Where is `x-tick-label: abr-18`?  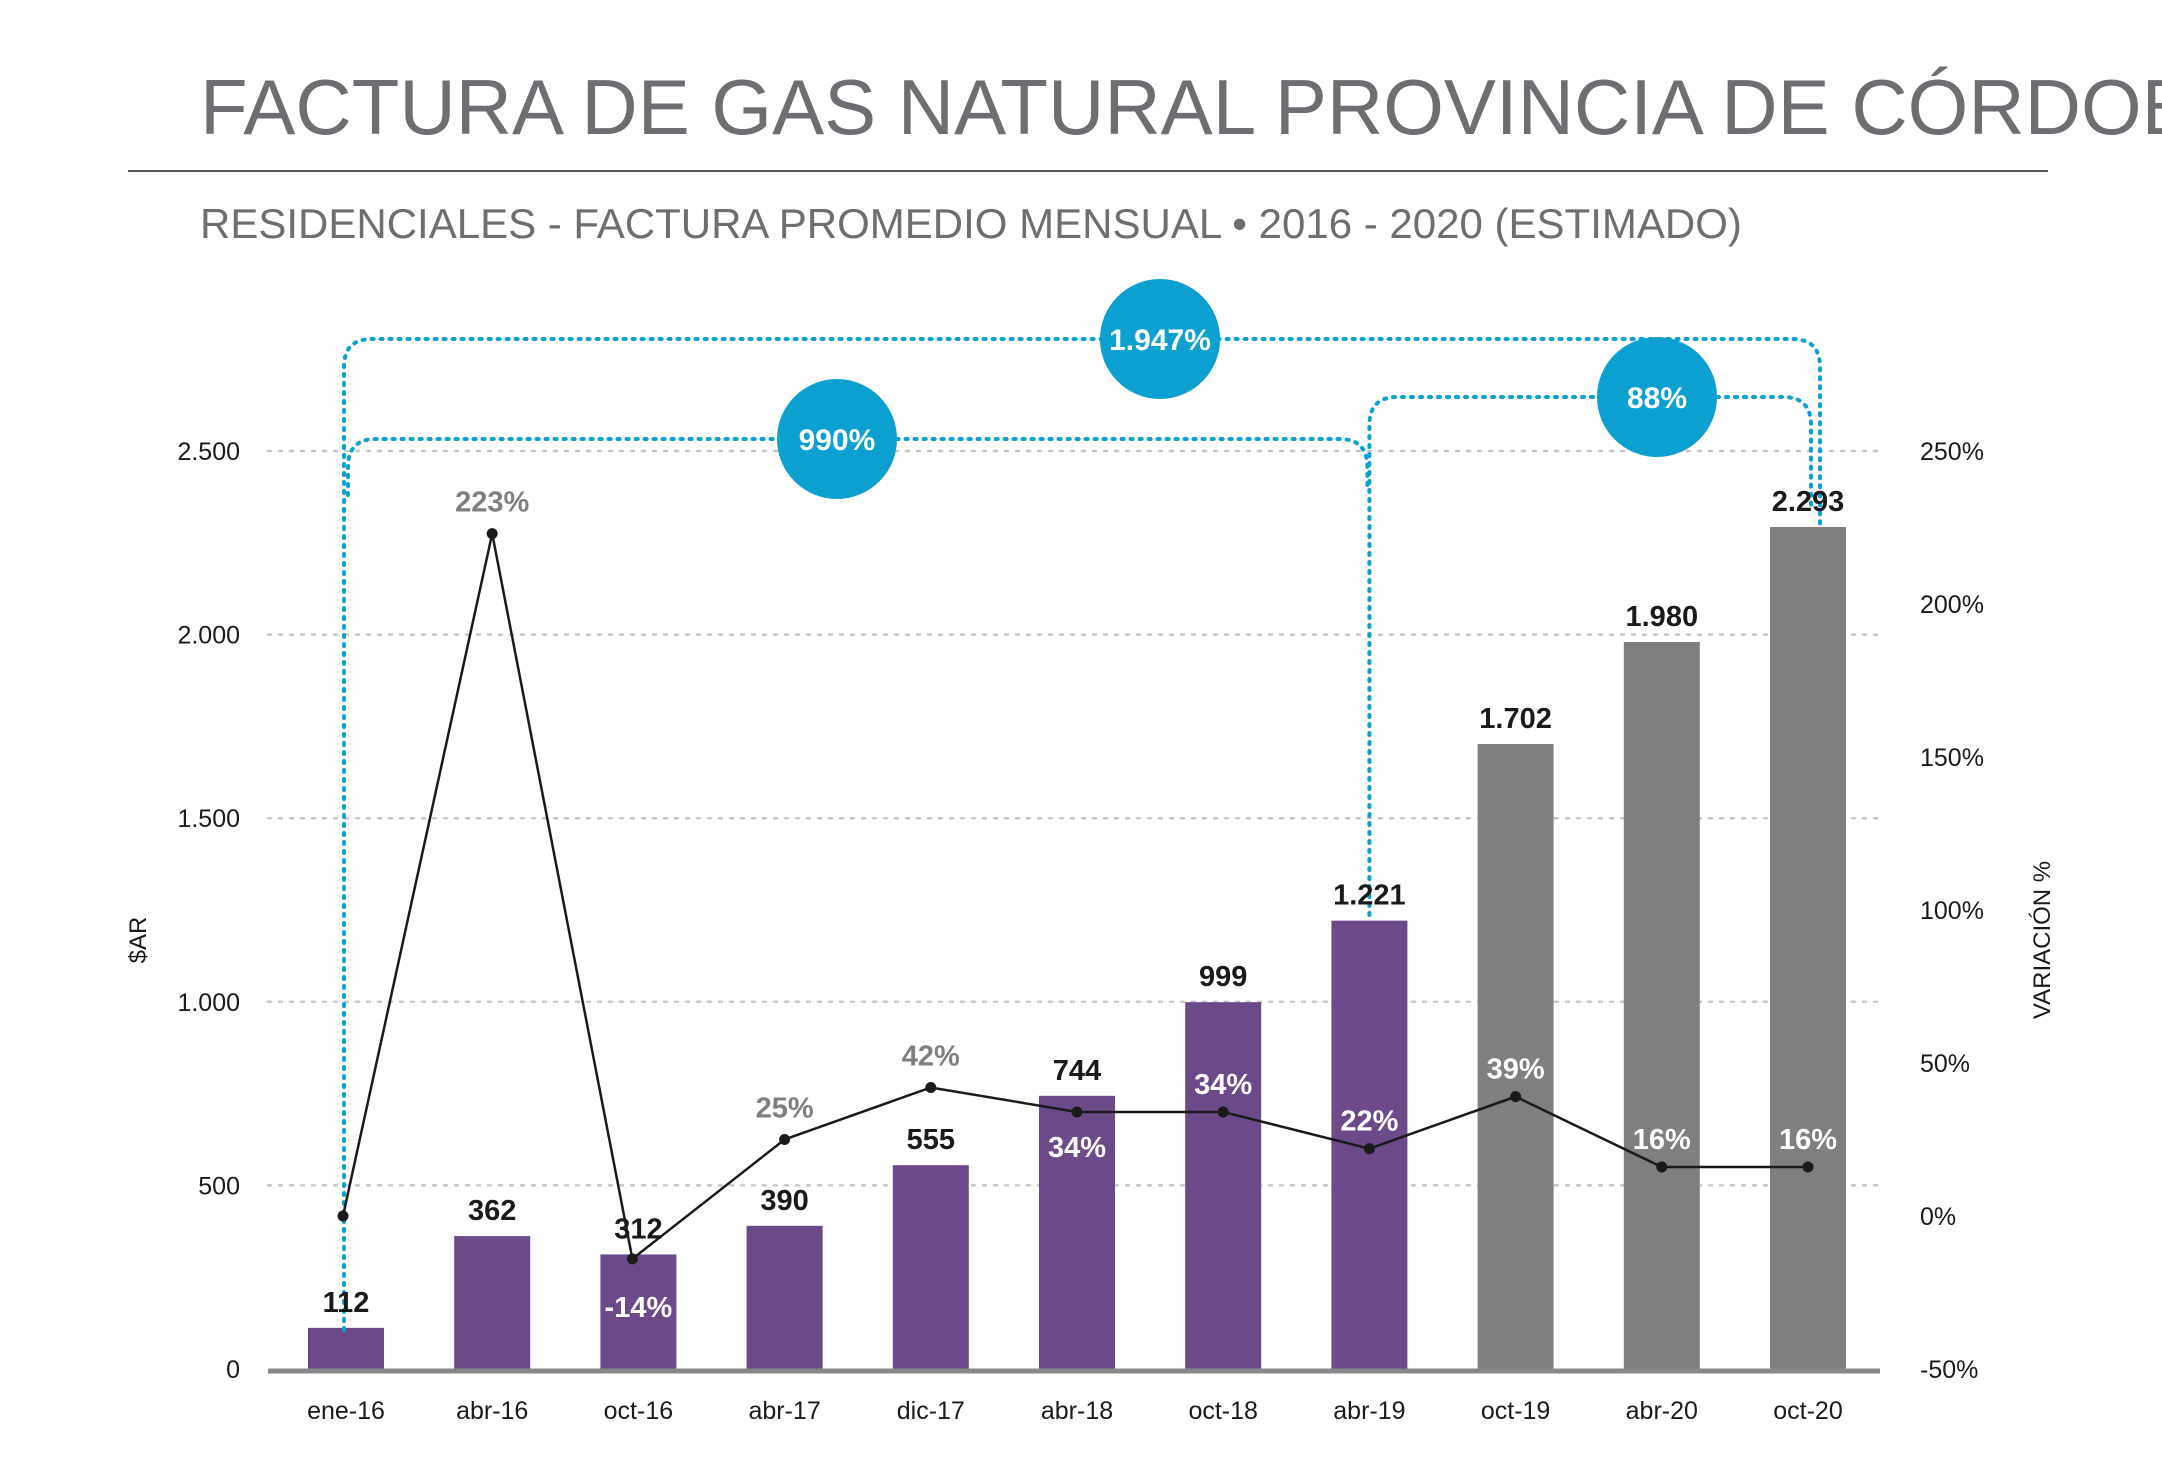 x-tick-label: abr-18 is located at coordinates (1077, 1411).